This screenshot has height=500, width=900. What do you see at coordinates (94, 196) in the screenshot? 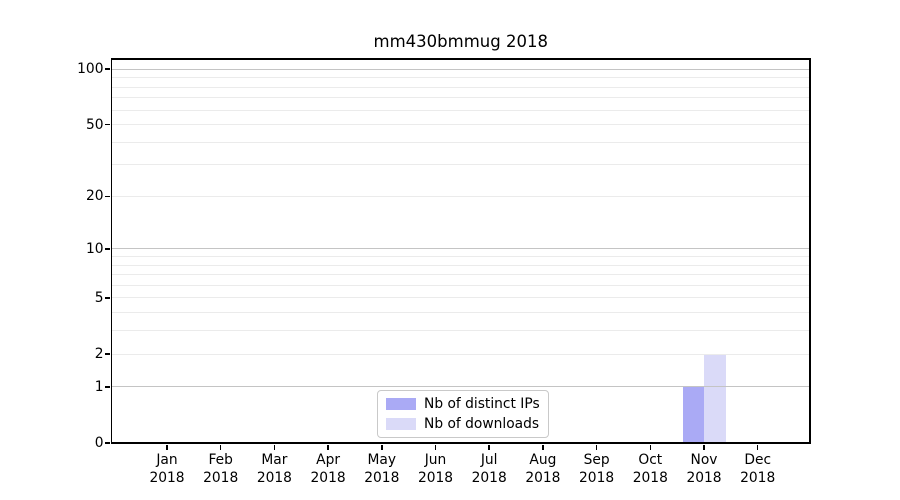
I see `y-tick-label: 20` at bounding box center [94, 196].